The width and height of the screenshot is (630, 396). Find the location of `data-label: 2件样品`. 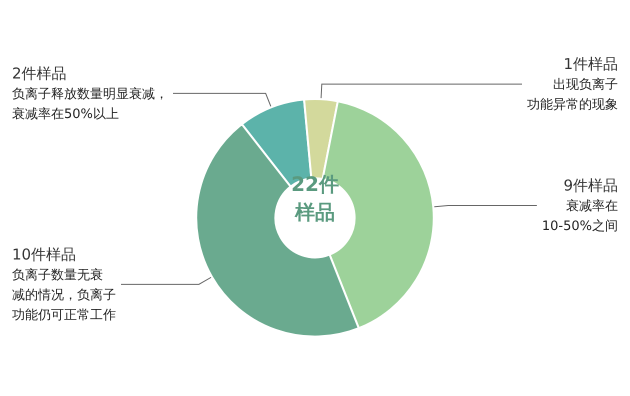

data-label: 2件样品 is located at coordinates (39, 73).